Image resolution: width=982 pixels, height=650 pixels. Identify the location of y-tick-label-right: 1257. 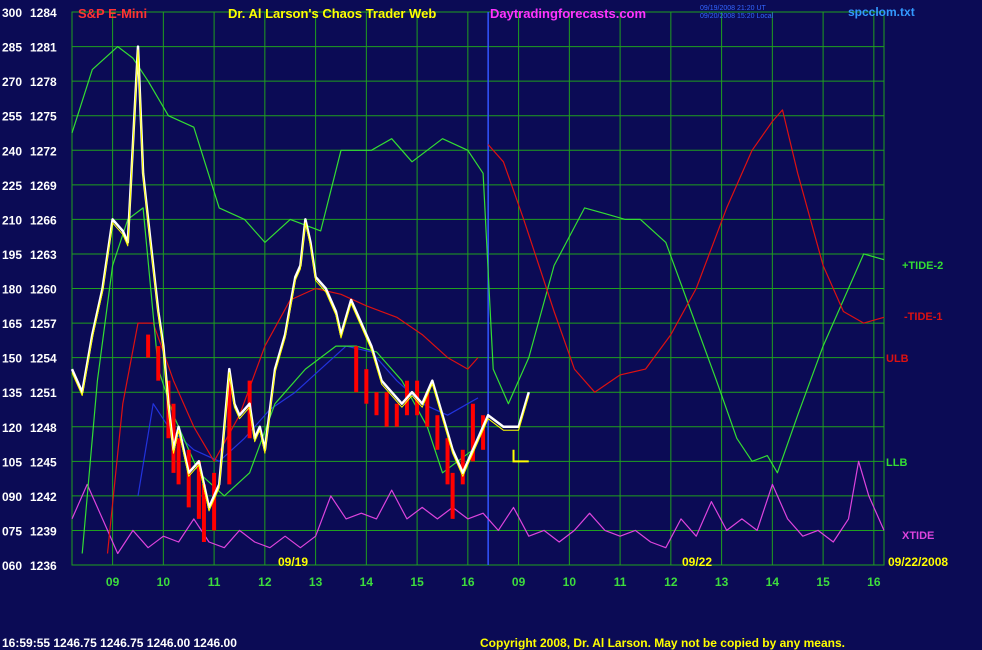
(43, 324).